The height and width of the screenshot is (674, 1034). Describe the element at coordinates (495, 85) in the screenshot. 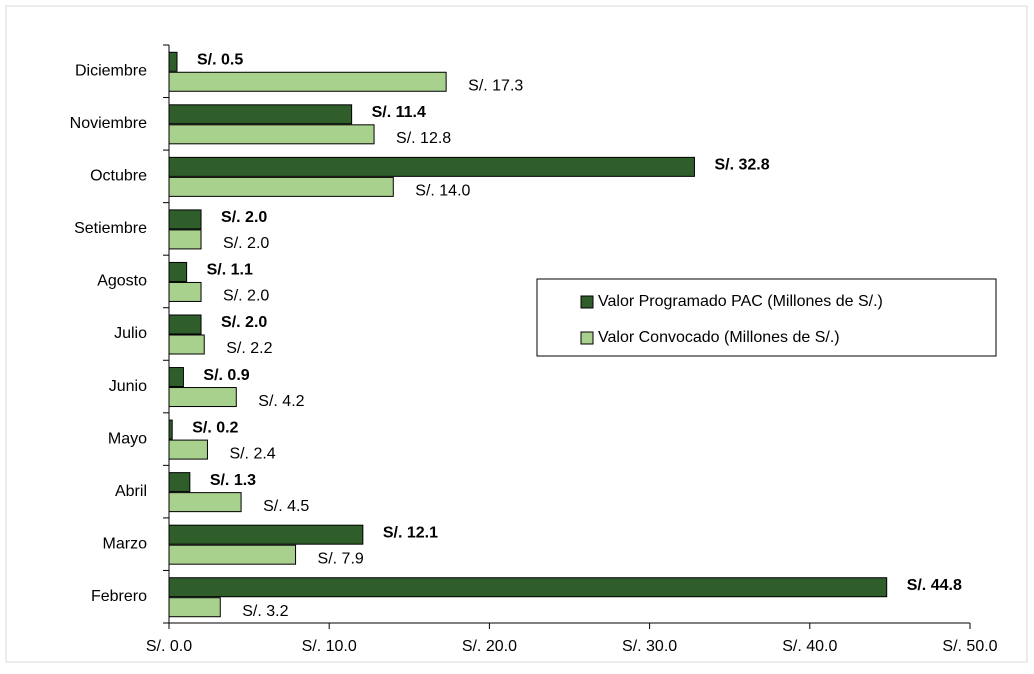

I see `value-label: S/. 17.3` at that location.